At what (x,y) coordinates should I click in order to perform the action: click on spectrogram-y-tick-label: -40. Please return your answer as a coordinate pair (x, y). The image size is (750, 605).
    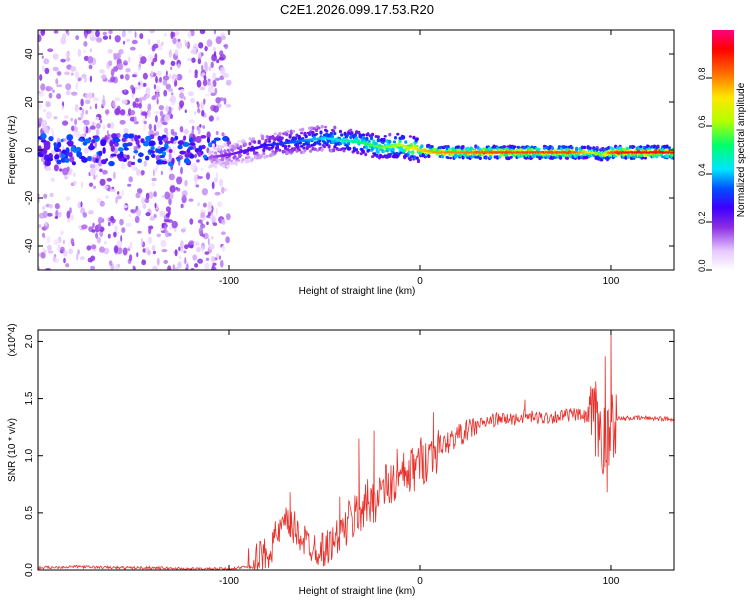
    Looking at the image, I should click on (29, 245).